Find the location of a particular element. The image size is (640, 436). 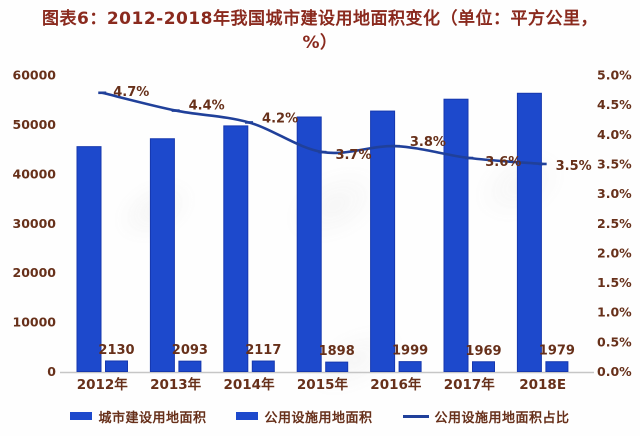

y-right-tick-label: 1.5% is located at coordinates (614, 282).